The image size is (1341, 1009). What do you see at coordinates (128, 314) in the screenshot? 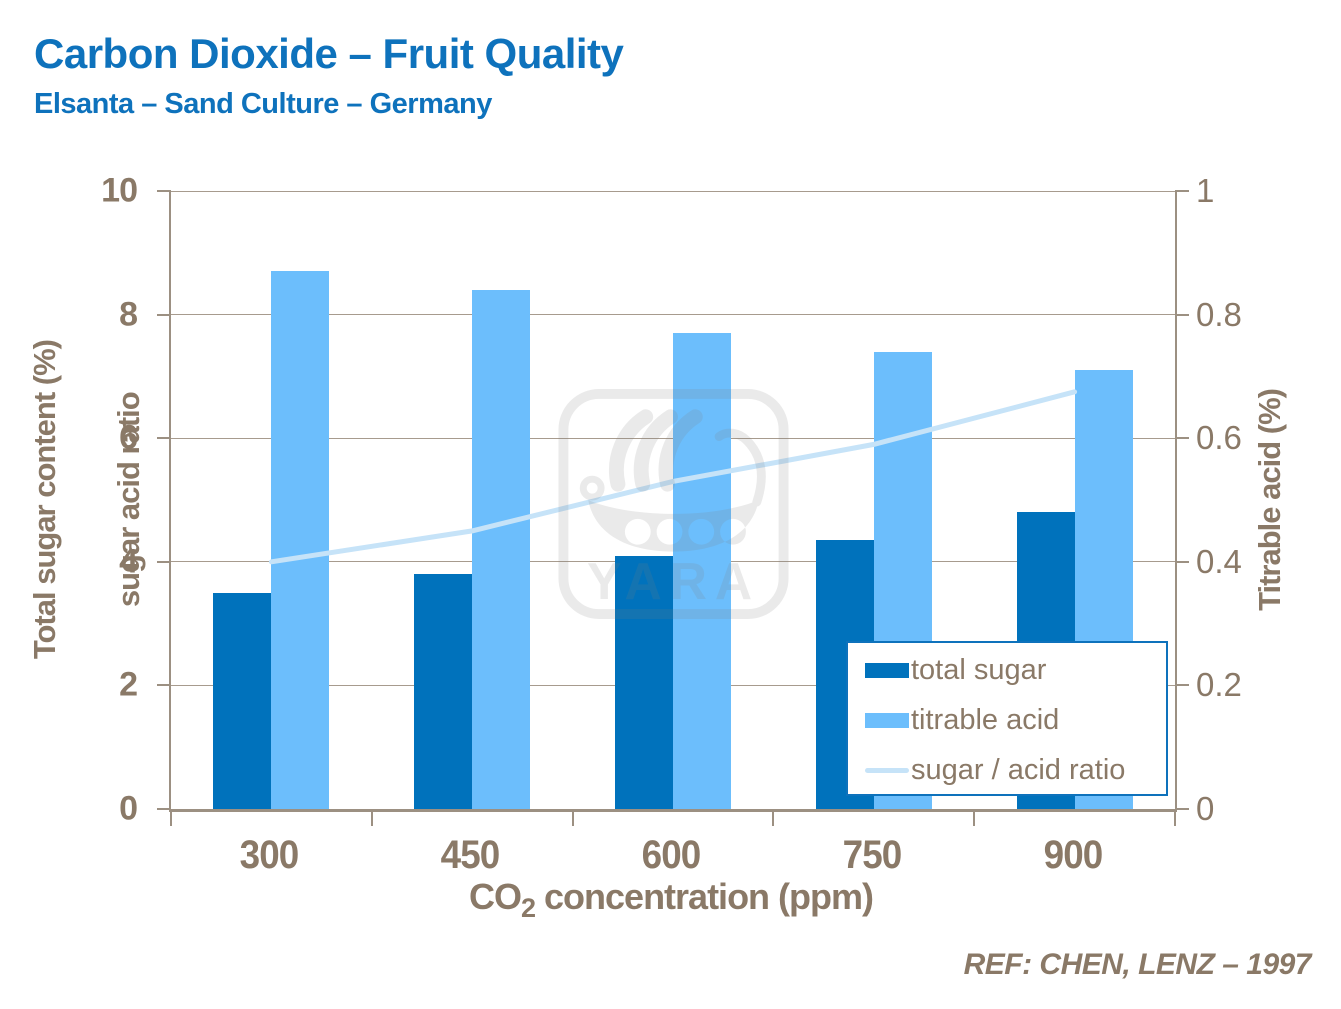
I see `left-axis-tick-label: 8` at bounding box center [128, 314].